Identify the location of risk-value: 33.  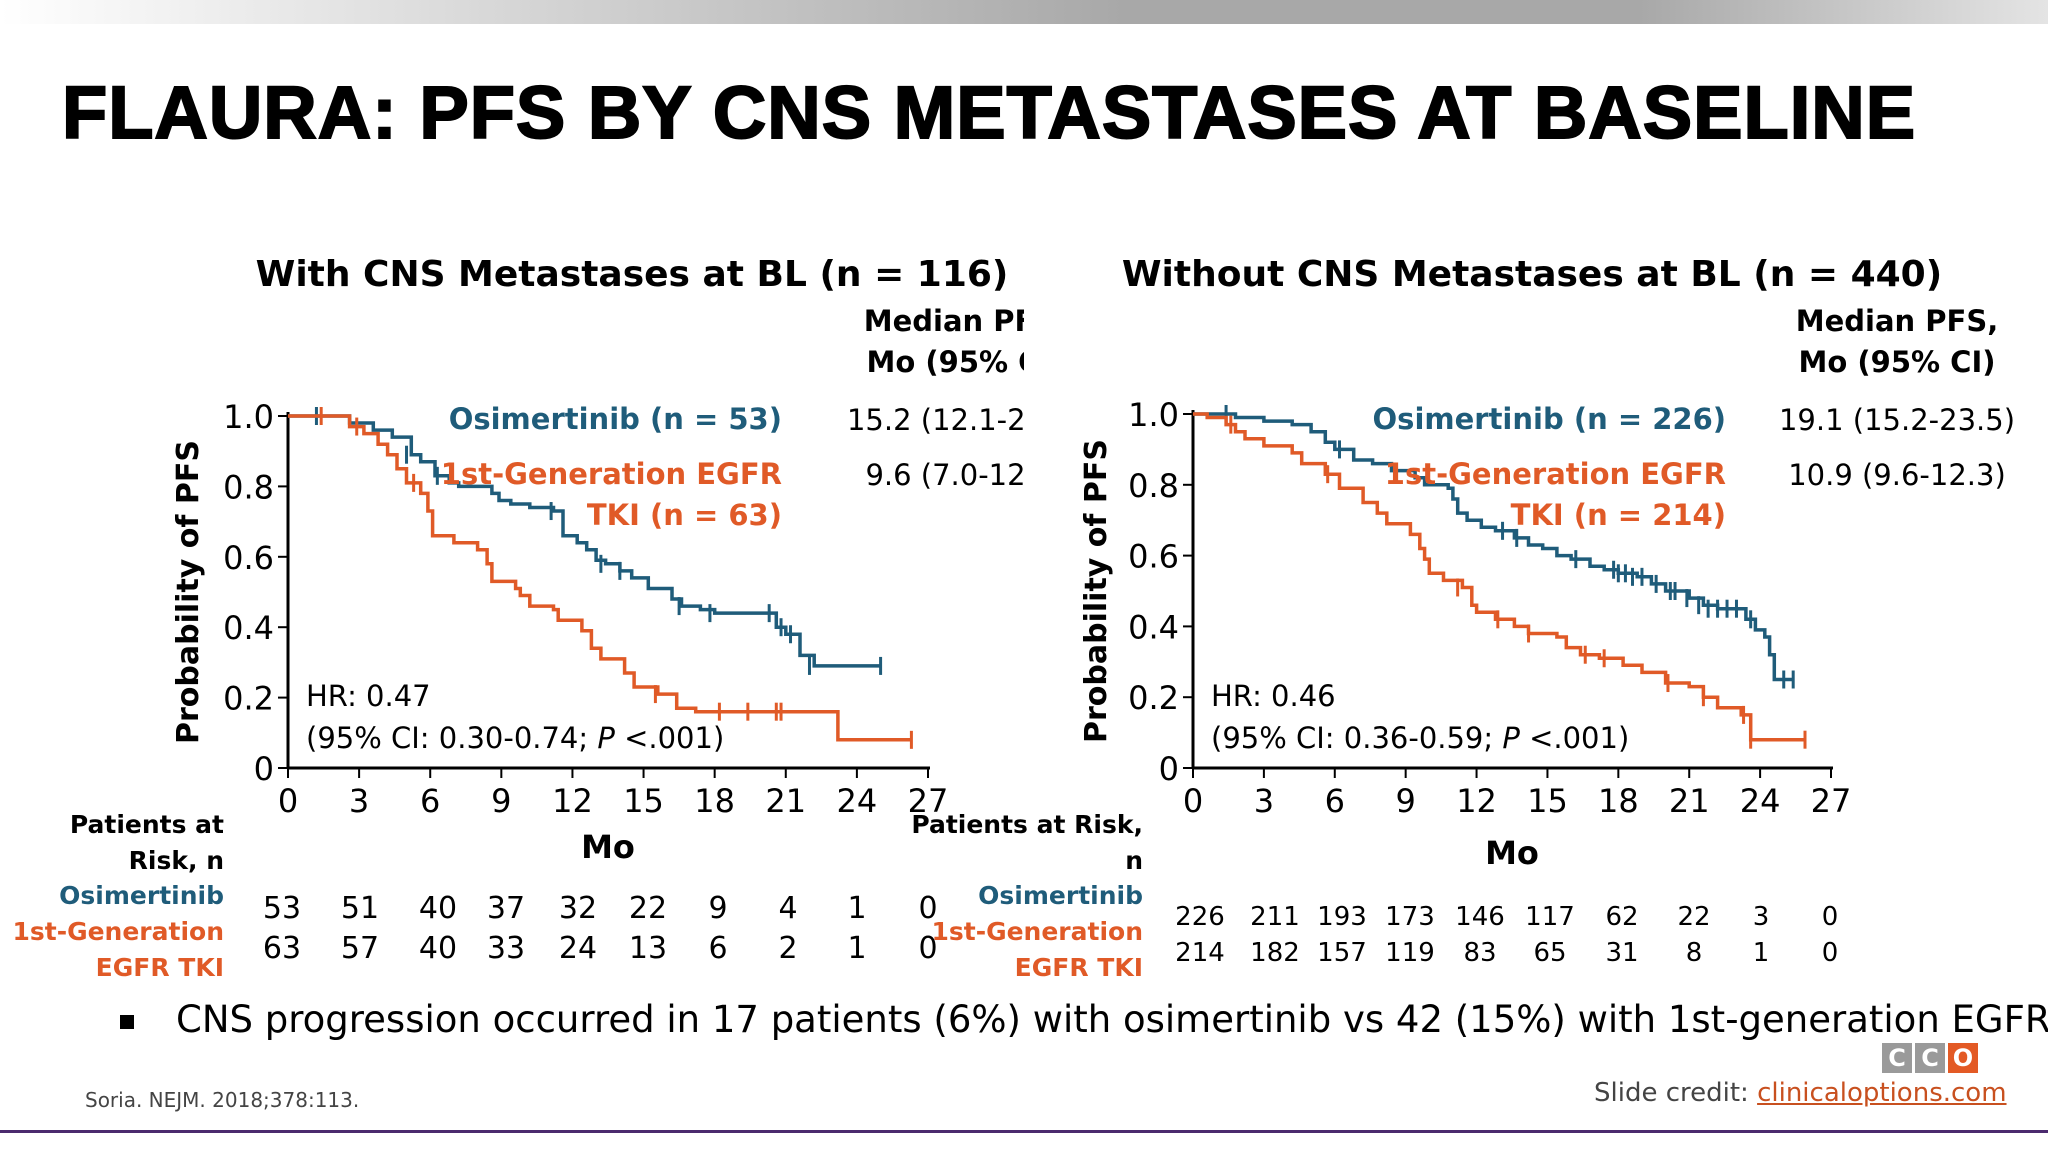
(506, 948).